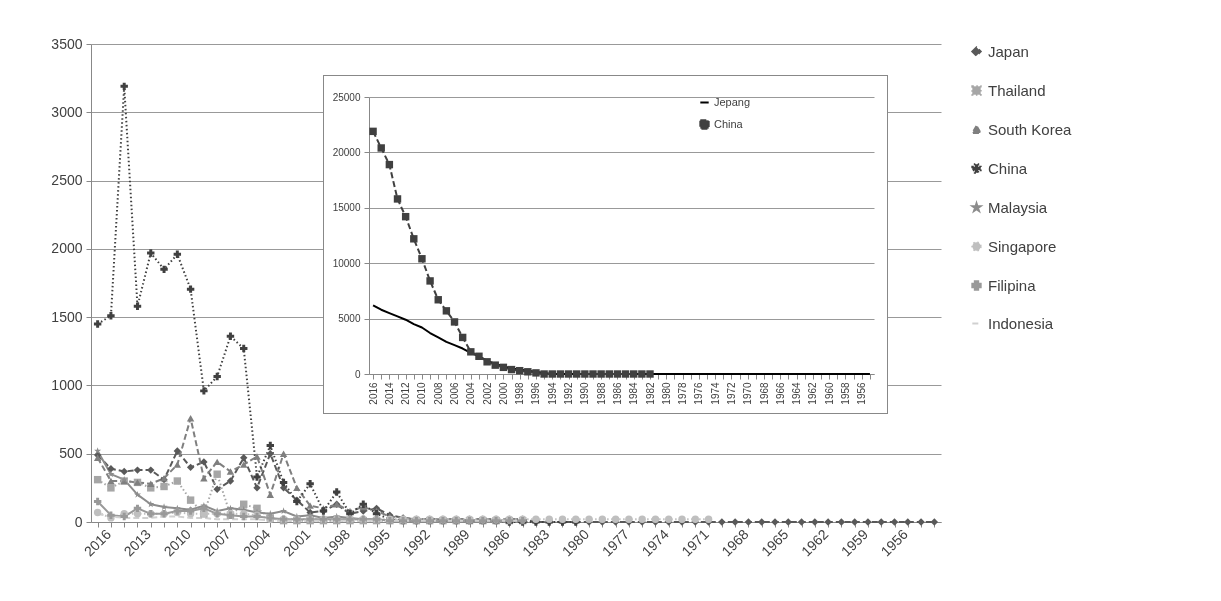  What do you see at coordinates (67, 180) in the screenshot?
I see `y-tick-label: 2500` at bounding box center [67, 180].